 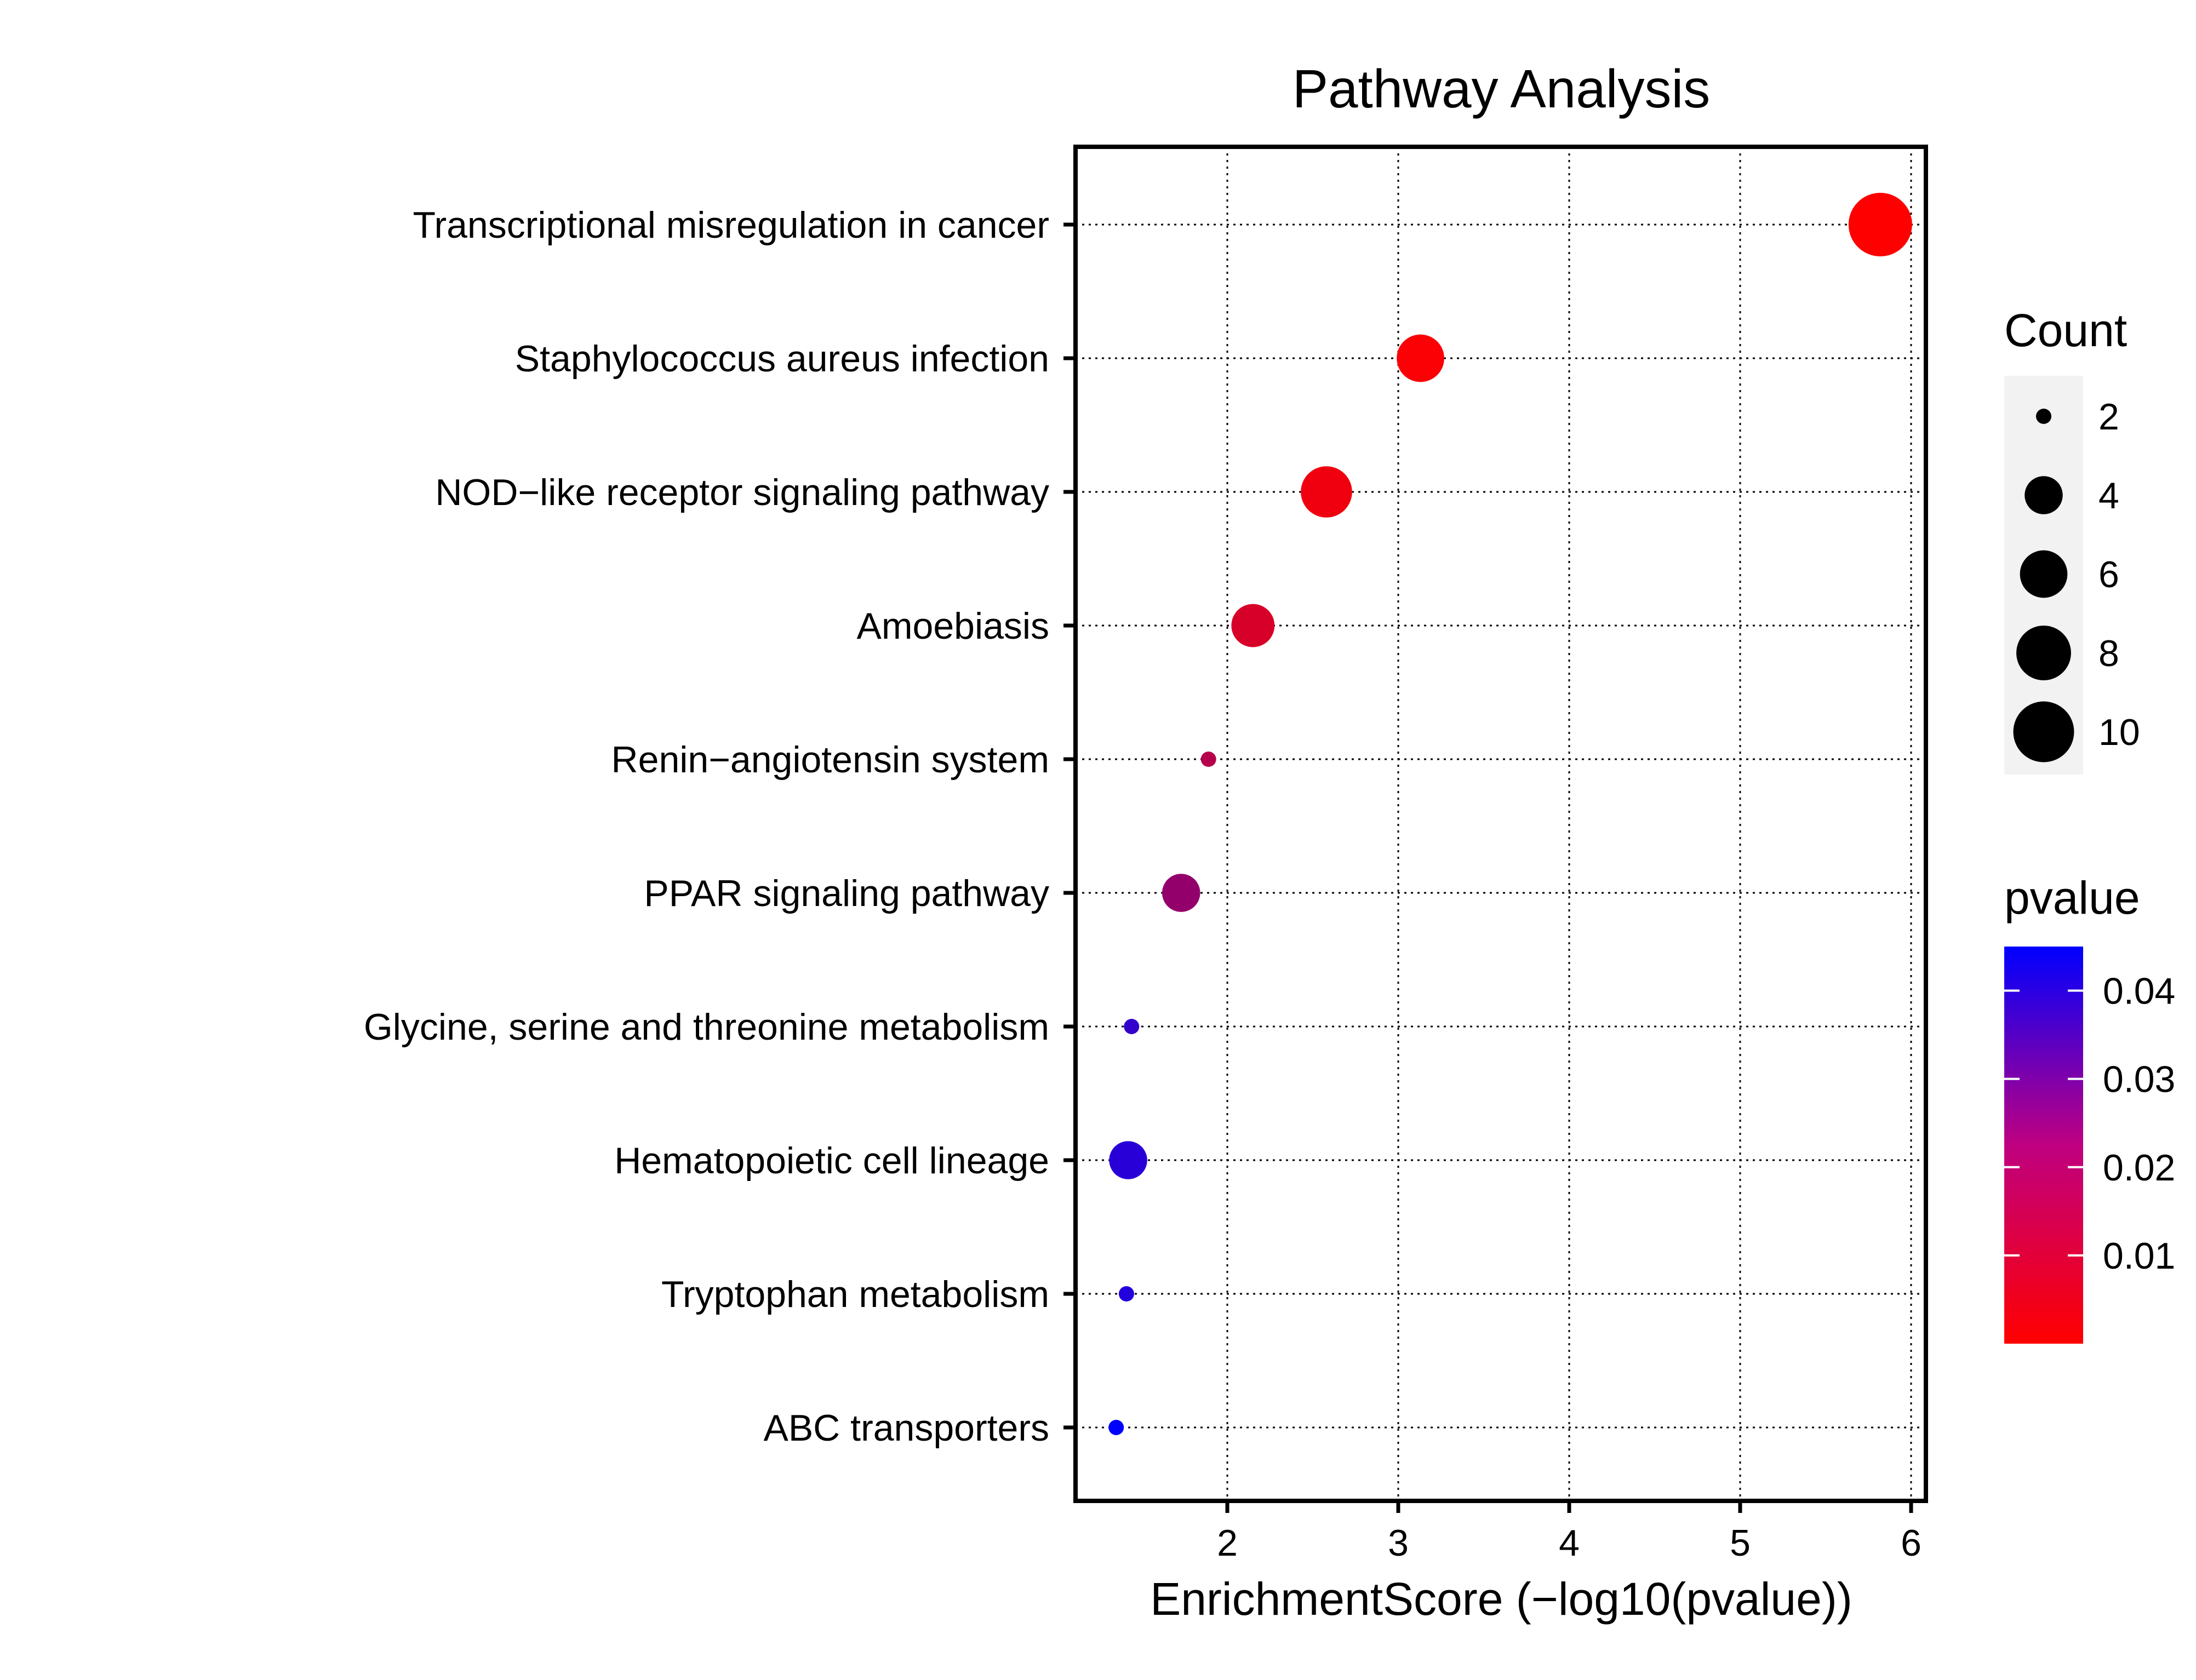 I want to click on pvalue-legend: pvalue 0.01 0.02 0.03 0.04, so click(x=2089, y=1108).